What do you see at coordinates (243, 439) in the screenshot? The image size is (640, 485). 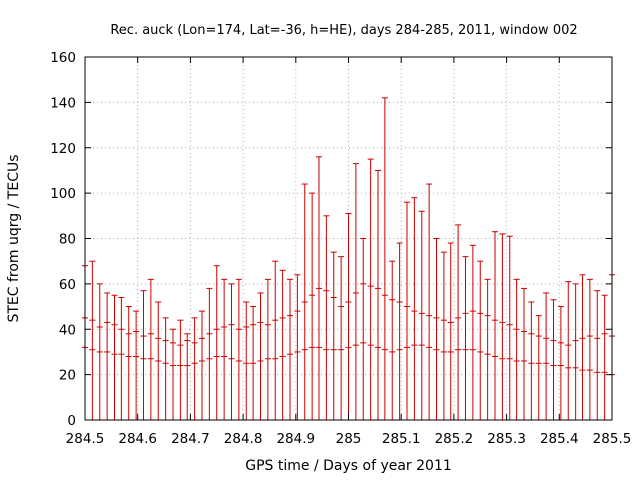 I see `x-tick-label: 284.8` at bounding box center [243, 439].